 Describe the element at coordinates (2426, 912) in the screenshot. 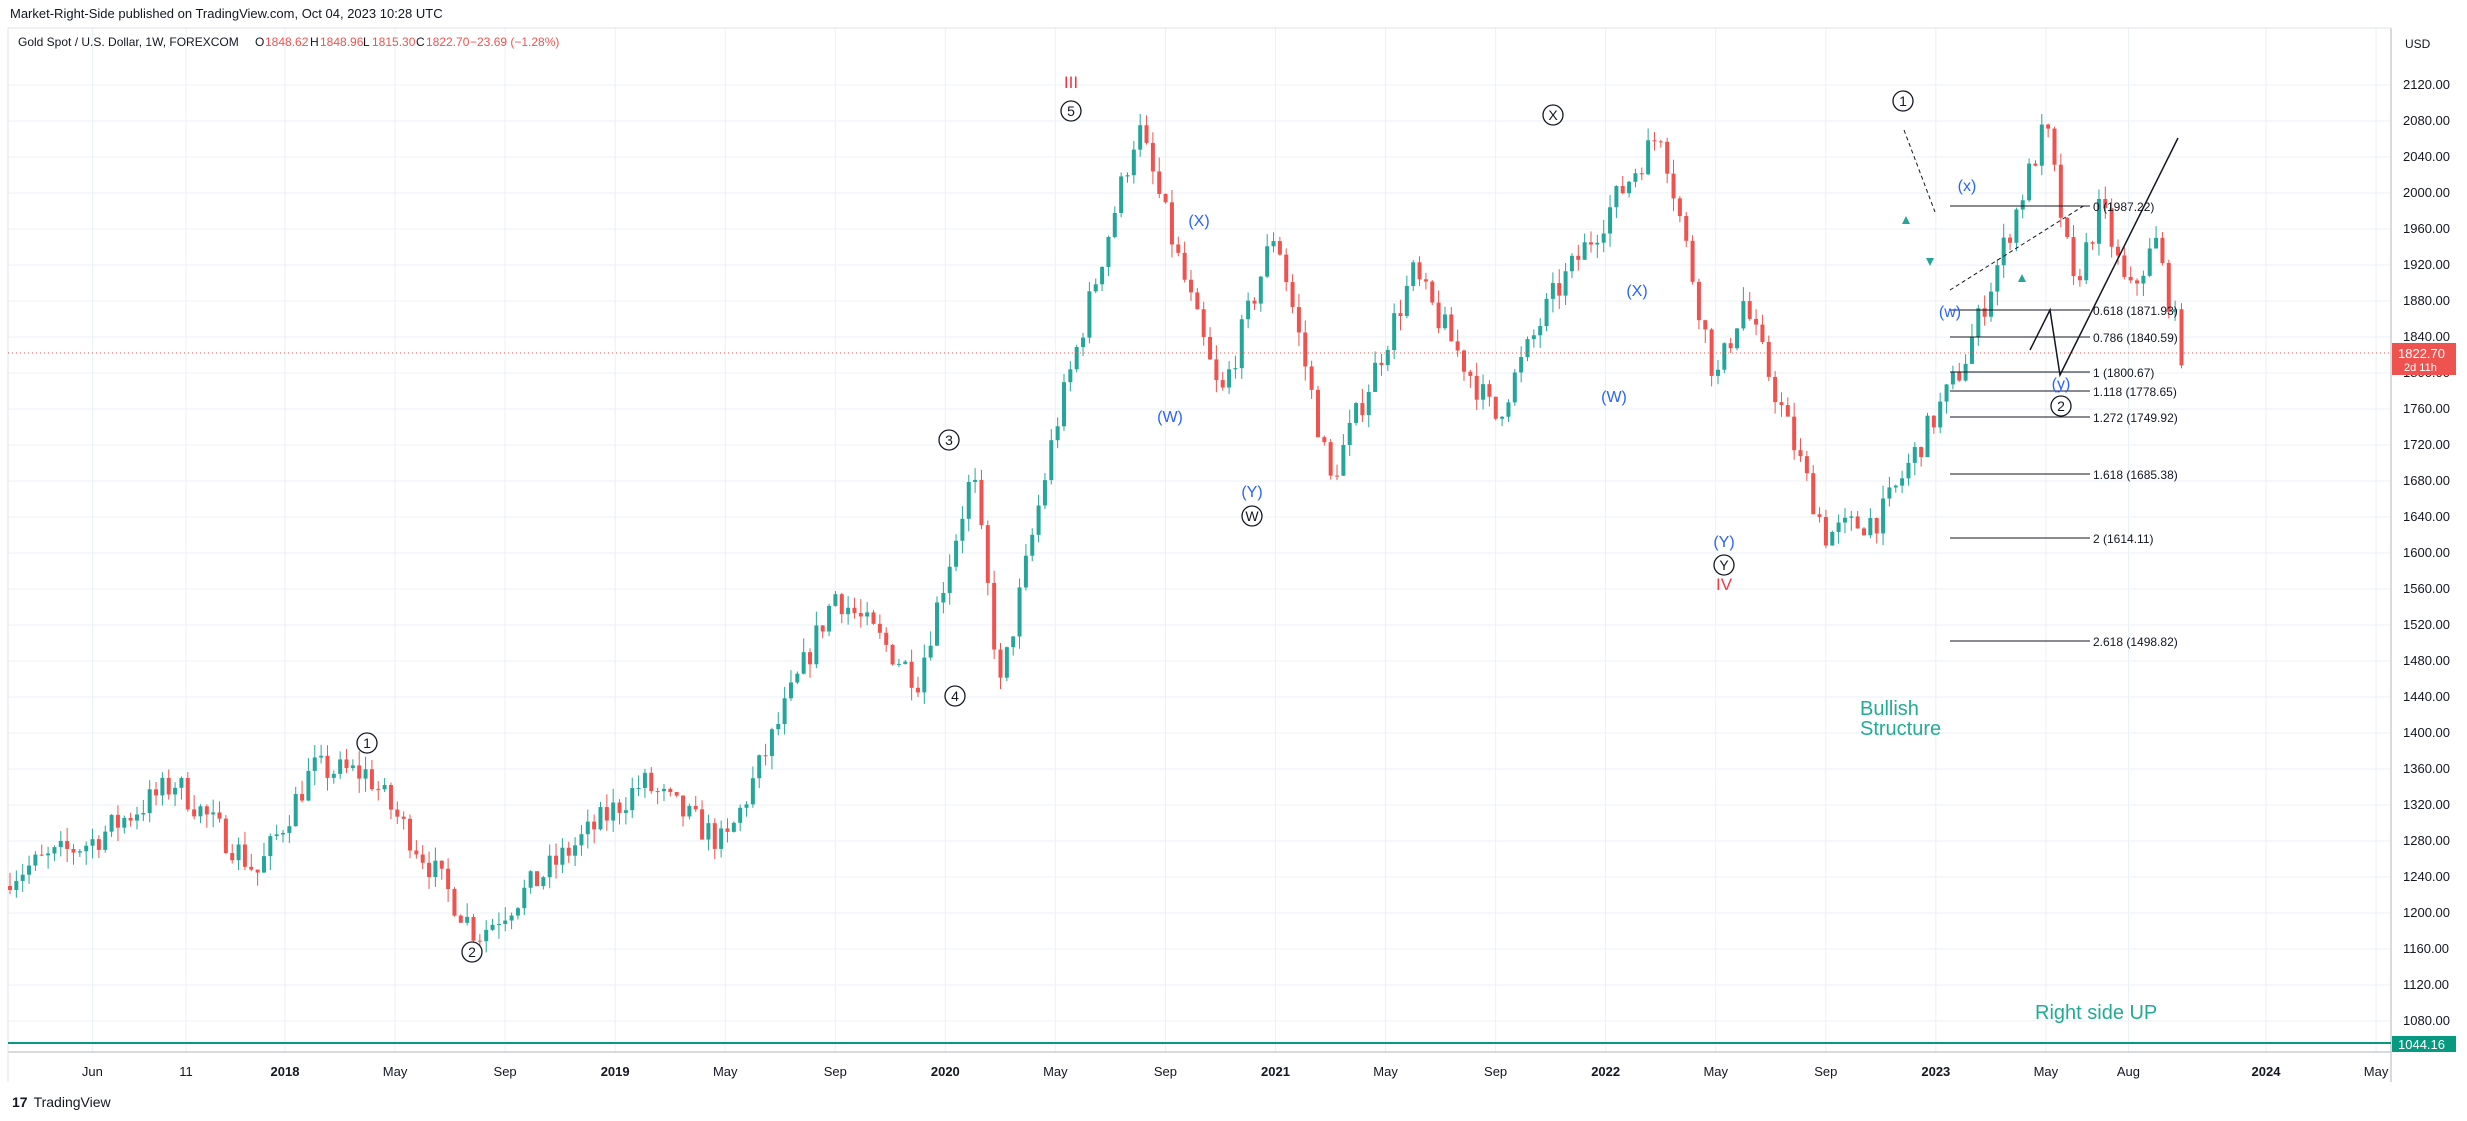

I see `price-tick-label: 1200.00` at that location.